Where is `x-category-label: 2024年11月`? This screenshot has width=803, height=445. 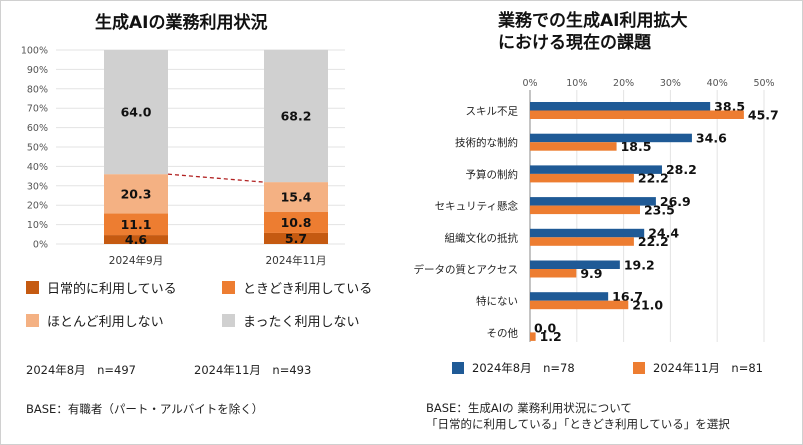
x-category-label: 2024年11月 is located at coordinates (295, 260).